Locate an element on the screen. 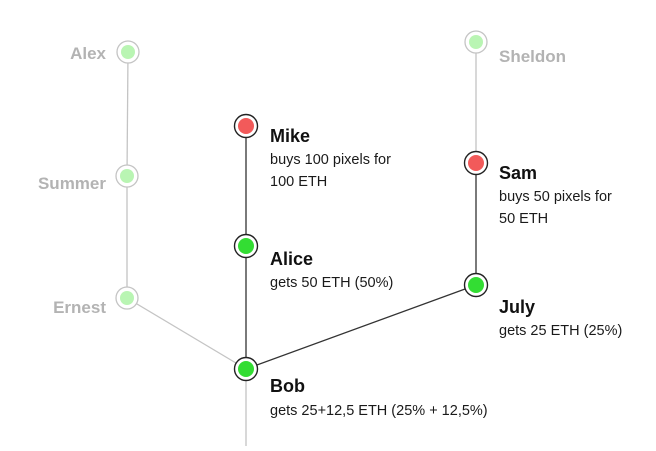 The height and width of the screenshot is (451, 656). label-july: July is located at coordinates (517, 307).